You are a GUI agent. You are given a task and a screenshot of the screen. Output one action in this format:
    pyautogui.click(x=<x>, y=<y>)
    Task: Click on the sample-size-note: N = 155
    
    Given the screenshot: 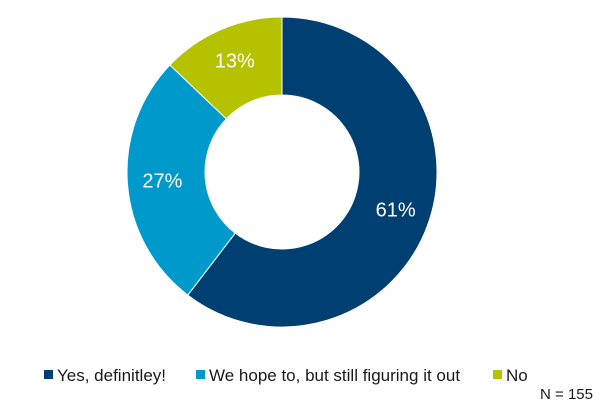 What is the action you would take?
    pyautogui.click(x=566, y=394)
    